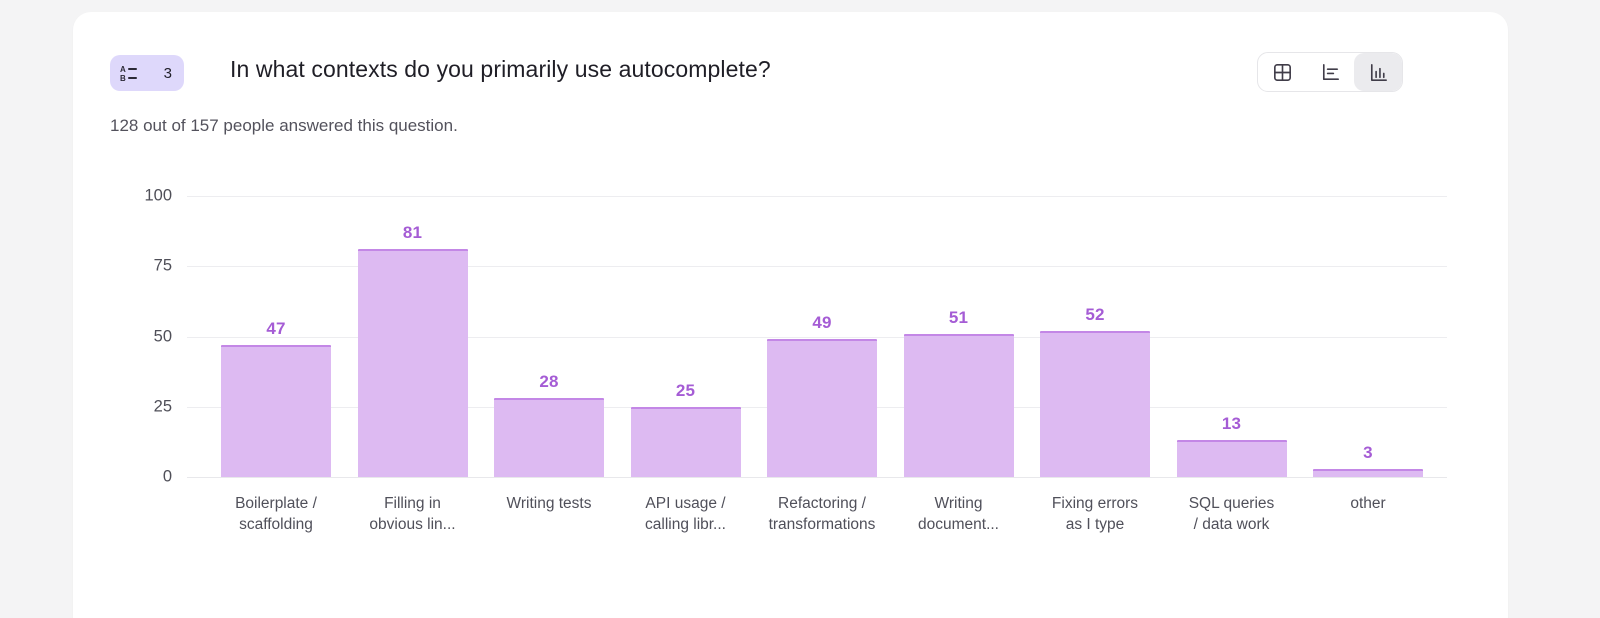 The height and width of the screenshot is (618, 1600). What do you see at coordinates (1095, 314) in the screenshot?
I see `bar-value-label: 52` at bounding box center [1095, 314].